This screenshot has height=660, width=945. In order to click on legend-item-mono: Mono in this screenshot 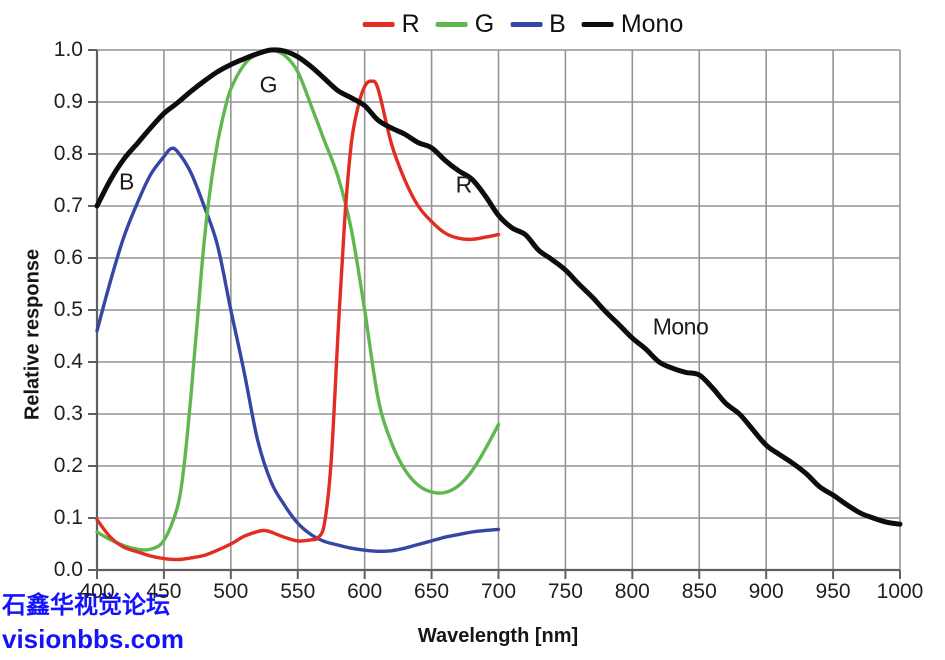, I will do `click(632, 24)`.